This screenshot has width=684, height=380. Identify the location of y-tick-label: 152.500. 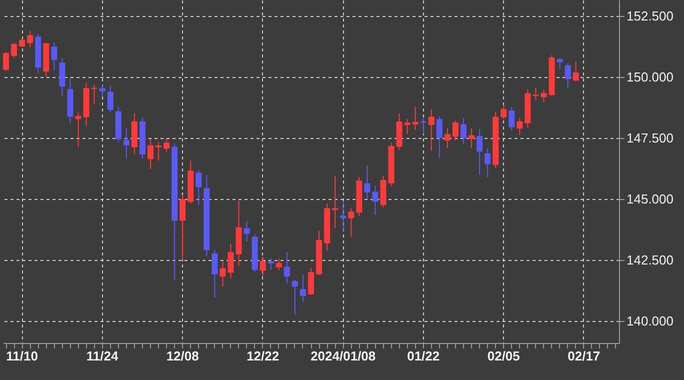
(650, 16).